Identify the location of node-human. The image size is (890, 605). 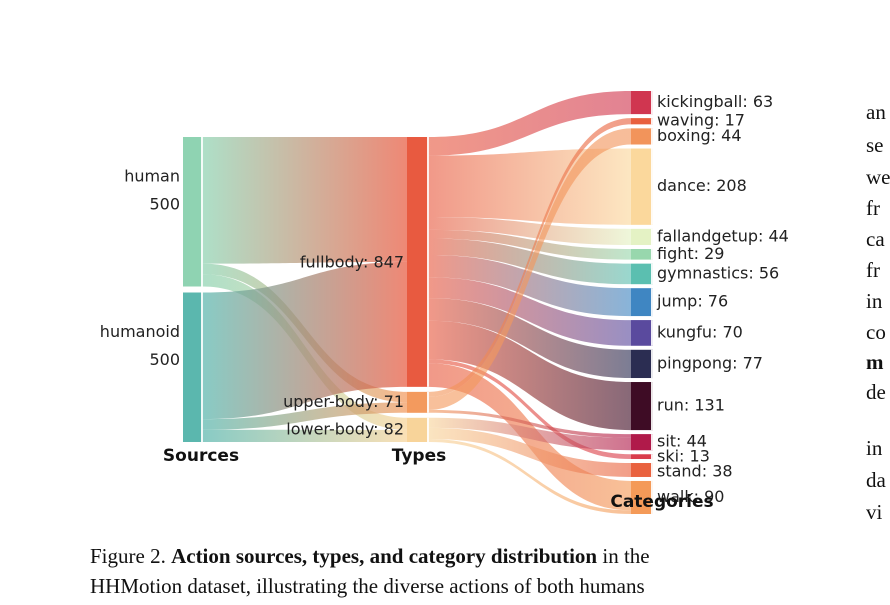
(193, 212).